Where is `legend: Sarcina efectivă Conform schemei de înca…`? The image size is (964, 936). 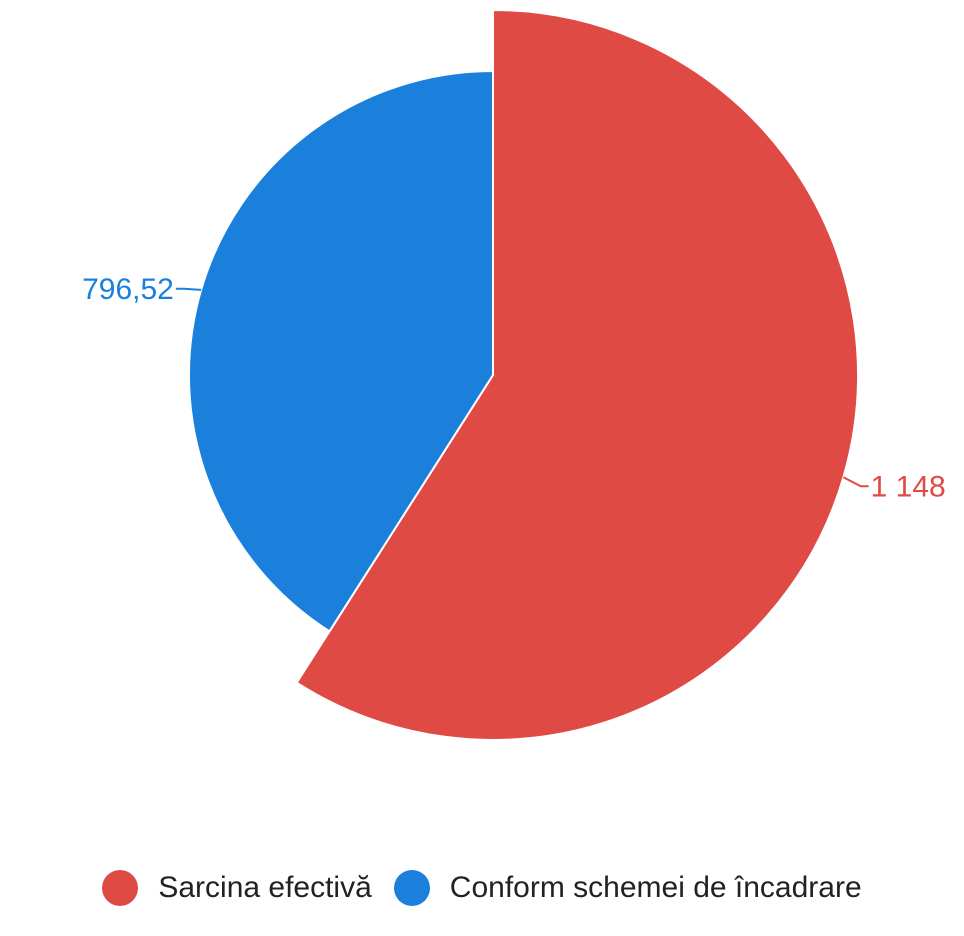 legend: Sarcina efectivă Conform schemei de înca… is located at coordinates (482, 888).